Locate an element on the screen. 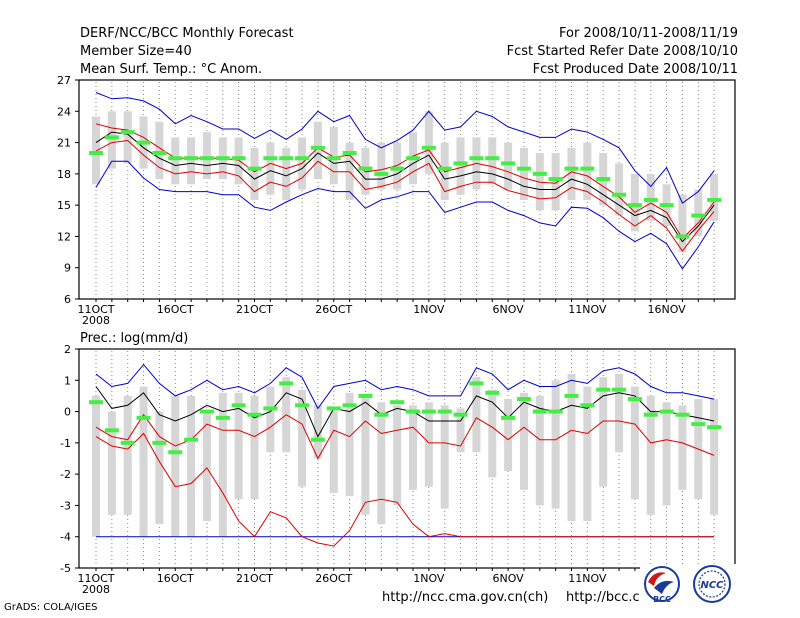 The height and width of the screenshot is (618, 800). y-tick-label: -5 is located at coordinates (65, 568).